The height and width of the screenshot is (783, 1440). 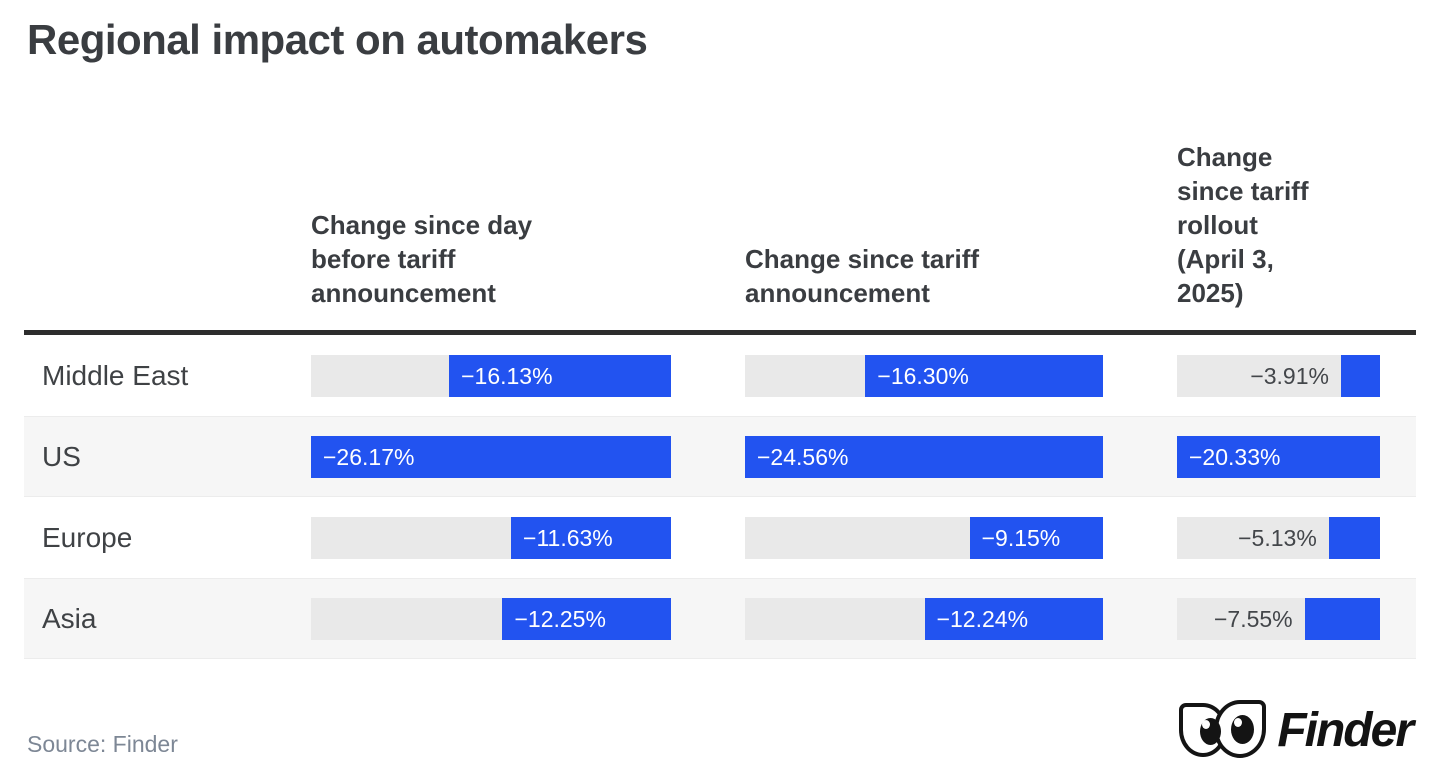 What do you see at coordinates (491, 537) in the screenshot?
I see `bar-track: −11.63%` at bounding box center [491, 537].